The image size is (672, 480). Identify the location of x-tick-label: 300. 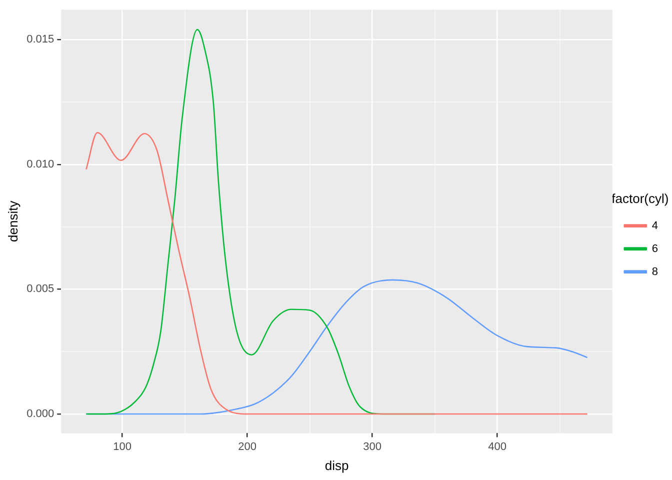
(372, 446).